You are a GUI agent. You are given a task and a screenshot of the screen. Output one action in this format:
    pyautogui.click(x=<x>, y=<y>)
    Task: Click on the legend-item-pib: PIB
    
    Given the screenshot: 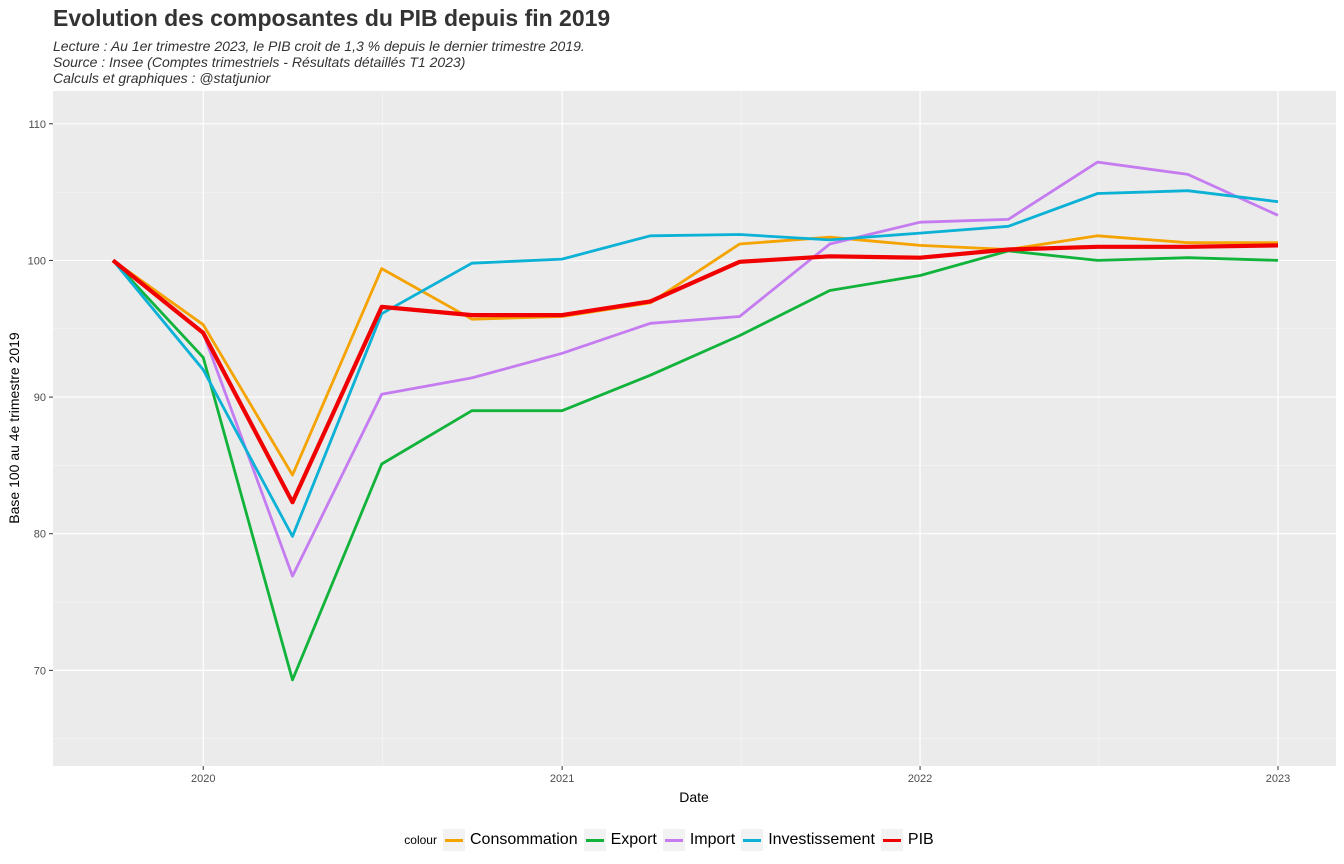 What is the action you would take?
    pyautogui.click(x=907, y=840)
    